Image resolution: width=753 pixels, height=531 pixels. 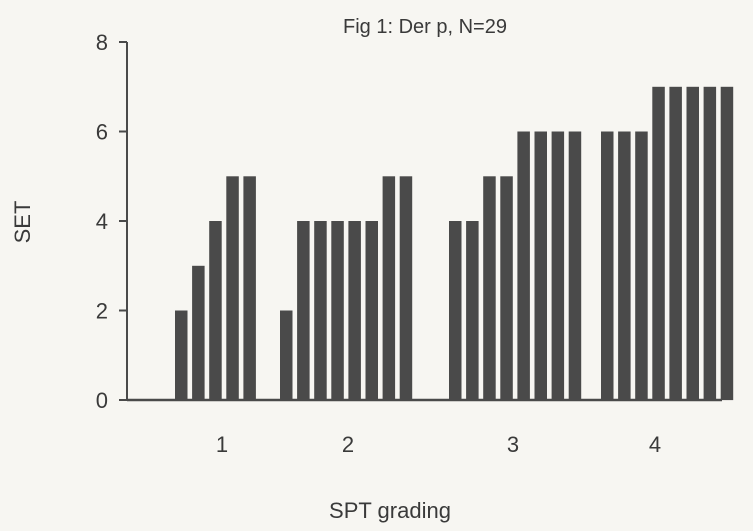 I want to click on y-tick-label: 8, so click(x=102, y=42).